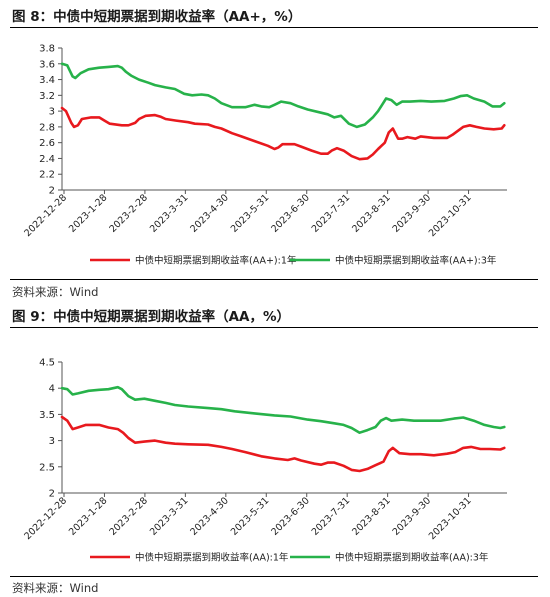 This screenshot has width=550, height=597. Describe the element at coordinates (412, 558) in the screenshot. I see `legend-label: 中债中短期票据到期收益率(AA):3年` at that location.